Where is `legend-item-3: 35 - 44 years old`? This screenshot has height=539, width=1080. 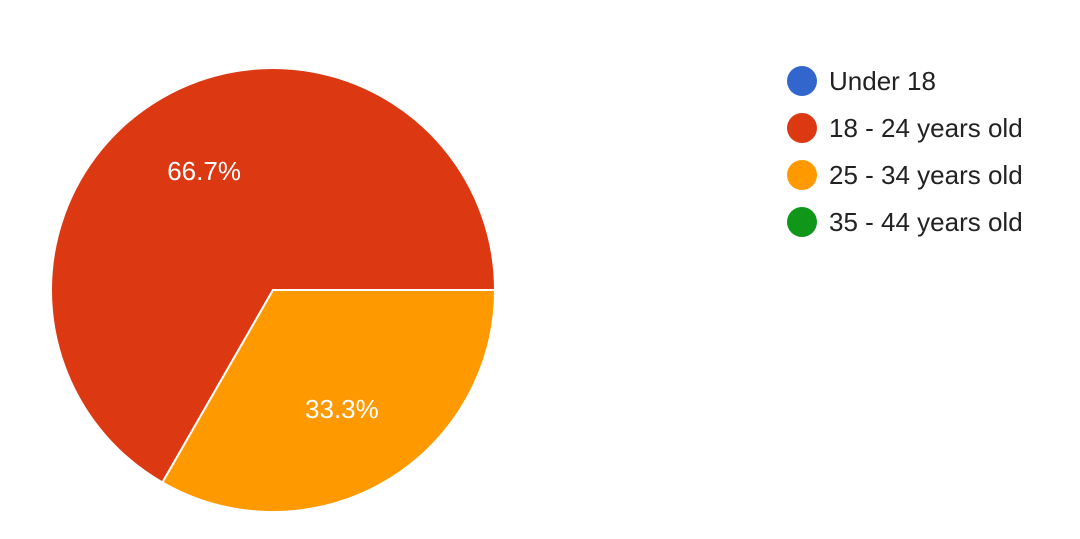
legend-item-3: 35 - 44 years old is located at coordinates (905, 222).